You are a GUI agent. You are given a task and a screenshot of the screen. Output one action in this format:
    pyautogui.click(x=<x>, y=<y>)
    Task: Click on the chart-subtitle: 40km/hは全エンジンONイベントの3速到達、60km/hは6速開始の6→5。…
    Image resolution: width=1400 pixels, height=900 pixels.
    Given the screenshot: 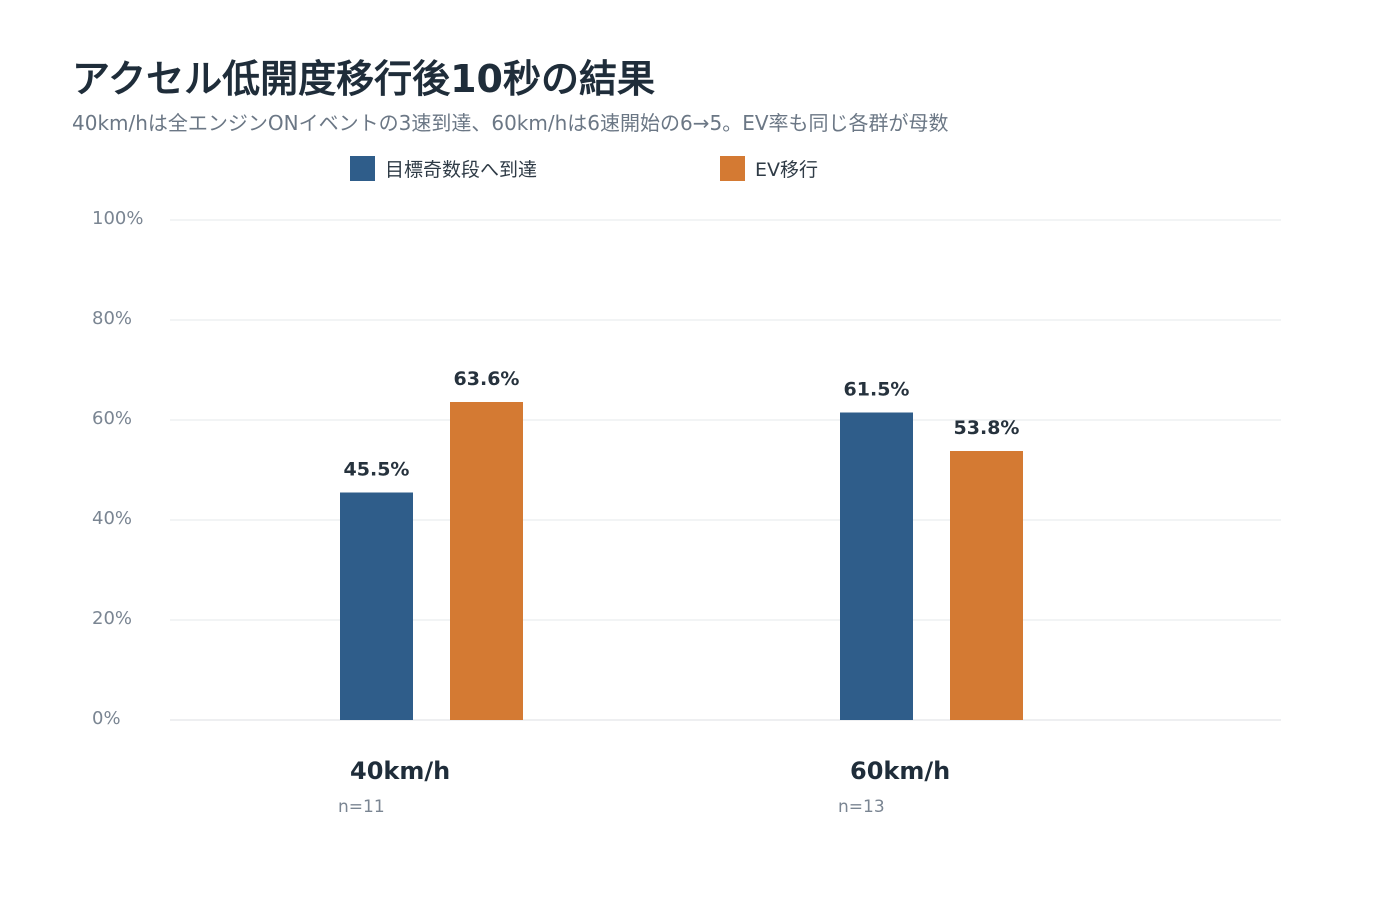 What is the action you would take?
    pyautogui.click(x=510, y=123)
    